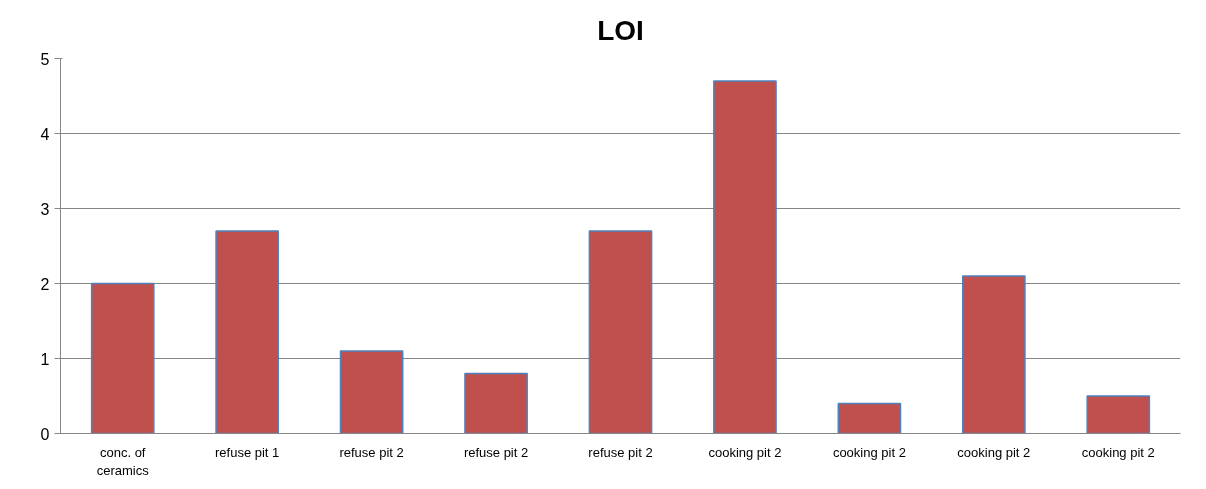 The height and width of the screenshot is (489, 1206). Describe the element at coordinates (45, 359) in the screenshot. I see `y-tick-label: 1` at that location.